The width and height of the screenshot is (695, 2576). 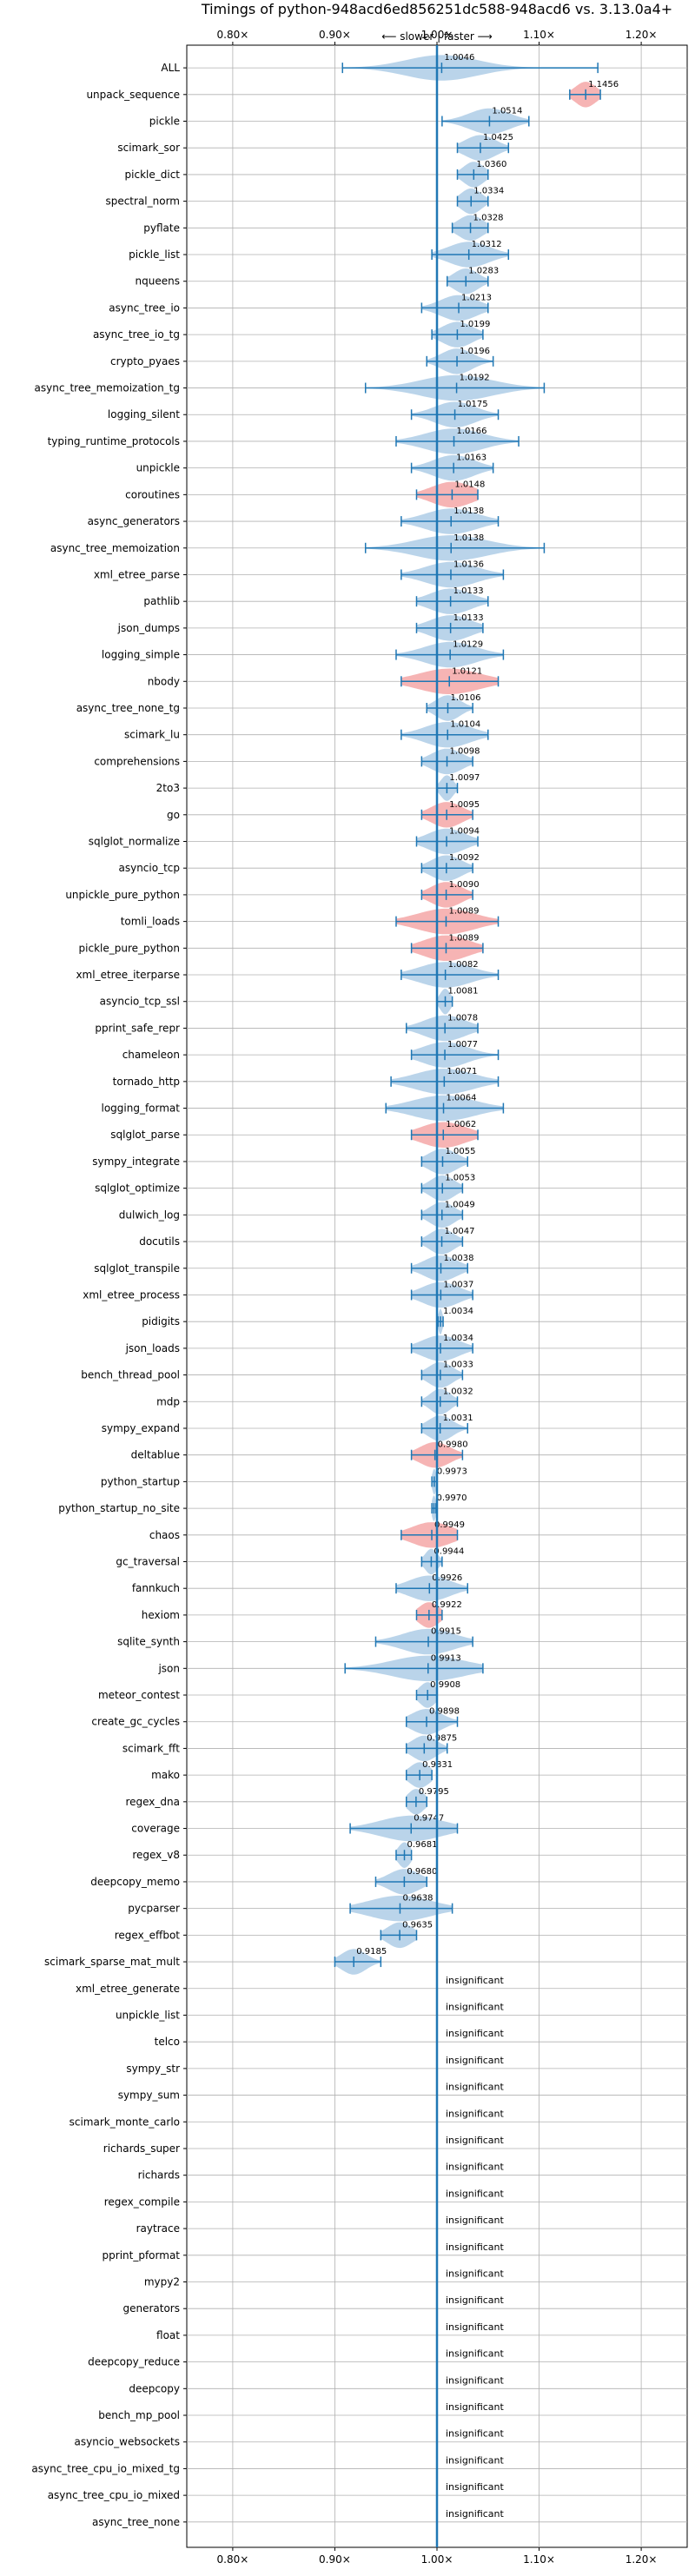 I want to click on value-label: 0.9898, so click(x=444, y=1712).